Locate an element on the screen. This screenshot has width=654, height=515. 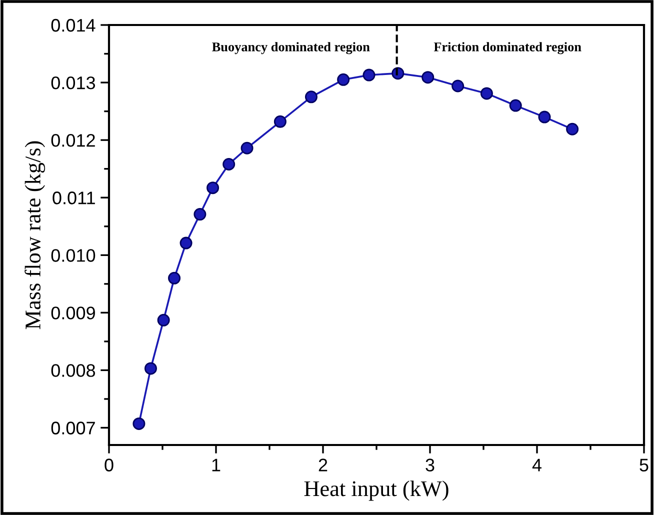
x-tick-label: 5 is located at coordinates (644, 465).